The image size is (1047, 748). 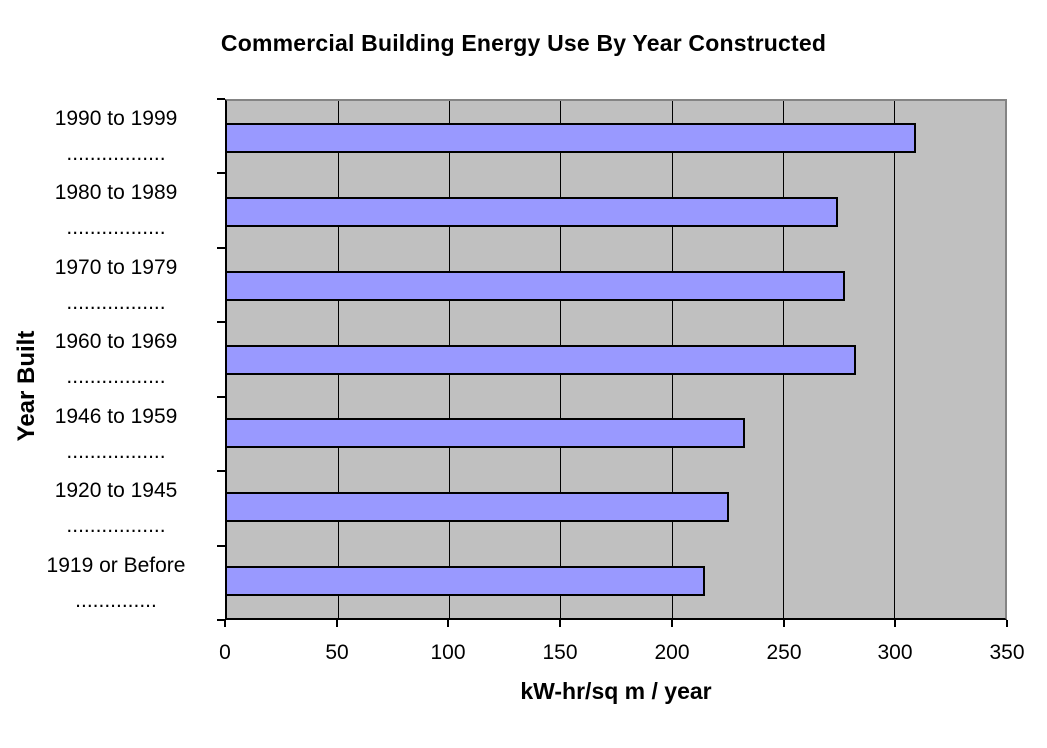 What do you see at coordinates (784, 652) in the screenshot?
I see `x-axis-tick-label-250: 250` at bounding box center [784, 652].